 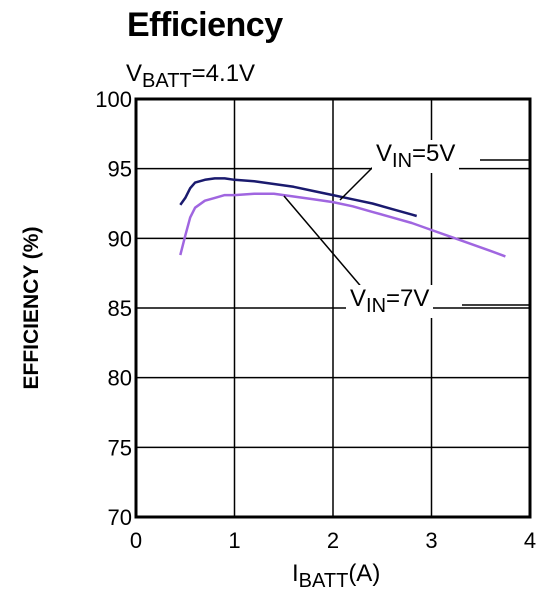 I want to click on x-tick-label: 0, so click(x=136, y=540).